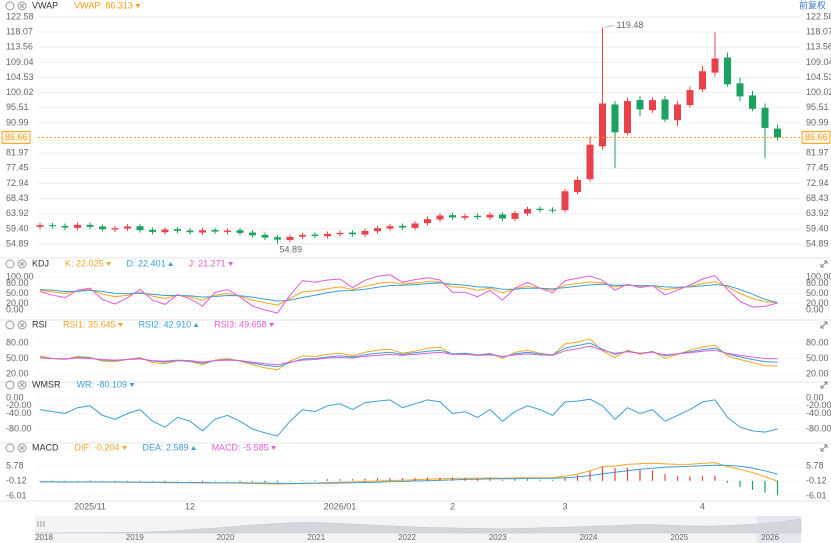 The width and height of the screenshot is (831, 543). Describe the element at coordinates (102, 384) in the screenshot. I see `legend-label: WR: -80.109` at that location.